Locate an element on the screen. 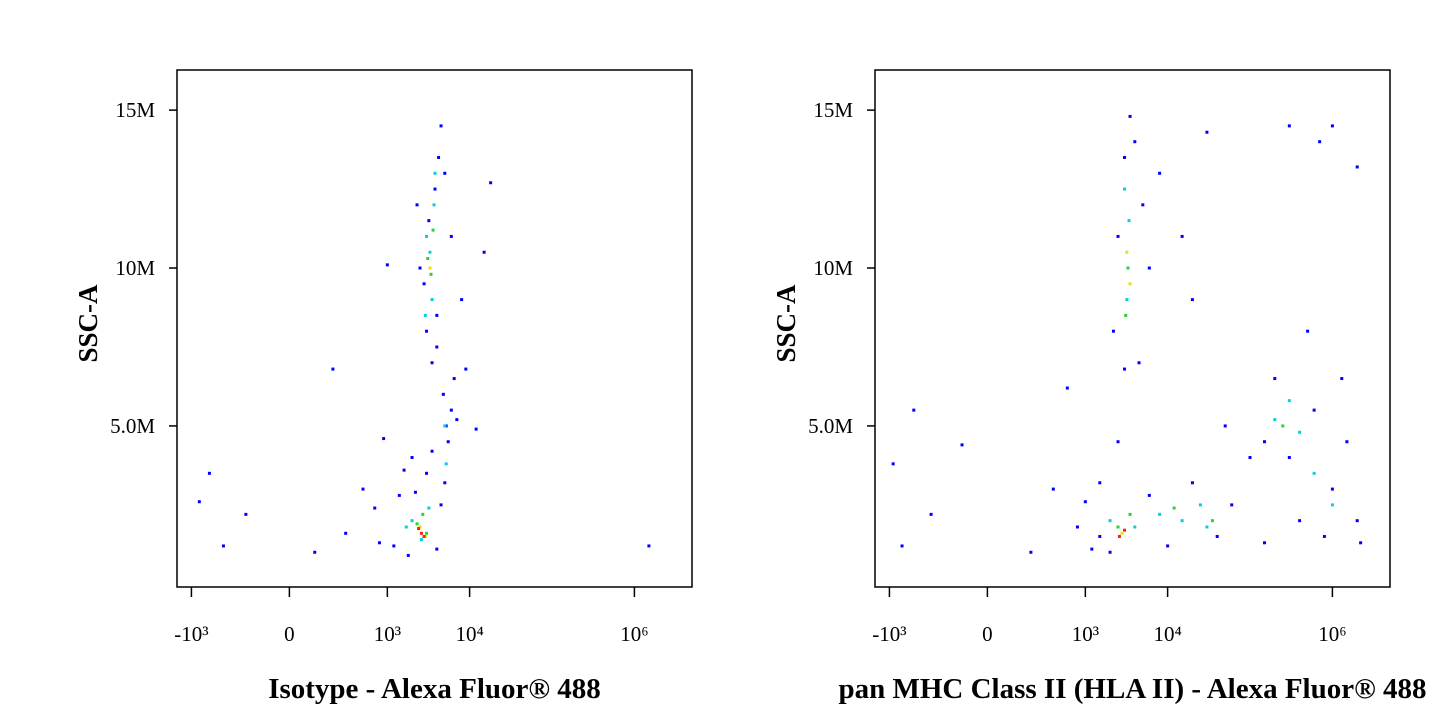 Image resolution: width=1445 pixels, height=723 pixels. y-tick-label: 10M is located at coordinates (833, 268).